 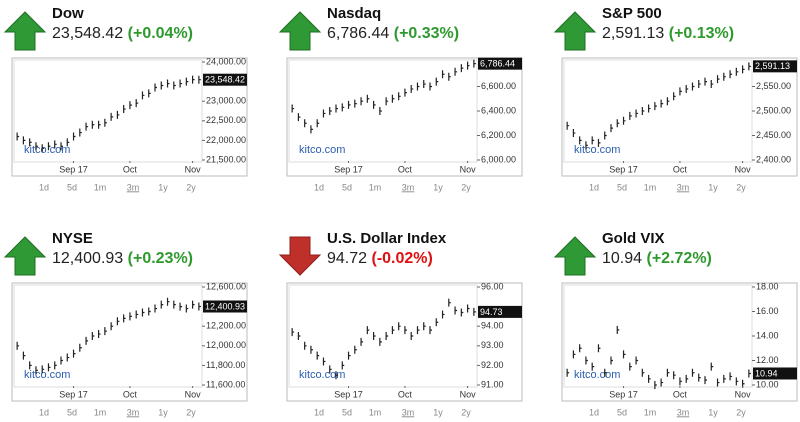 I want to click on y-tick-label: 14.00, so click(x=767, y=335).